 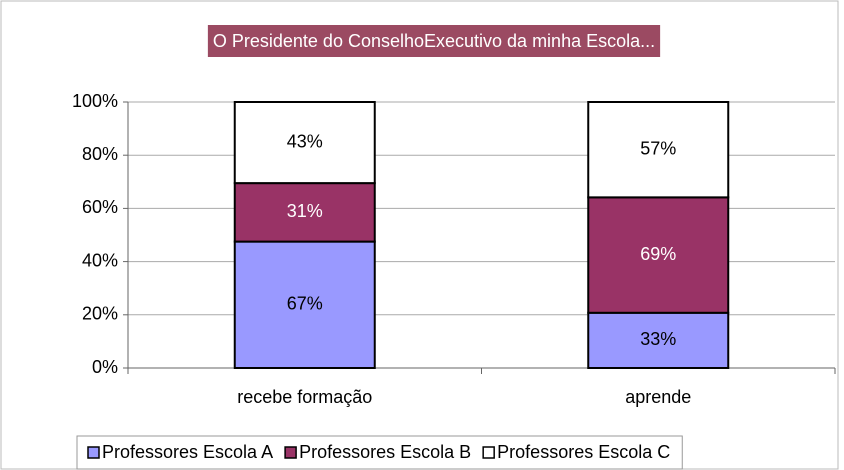 I want to click on y-tick-label: 20%, so click(x=100, y=314).